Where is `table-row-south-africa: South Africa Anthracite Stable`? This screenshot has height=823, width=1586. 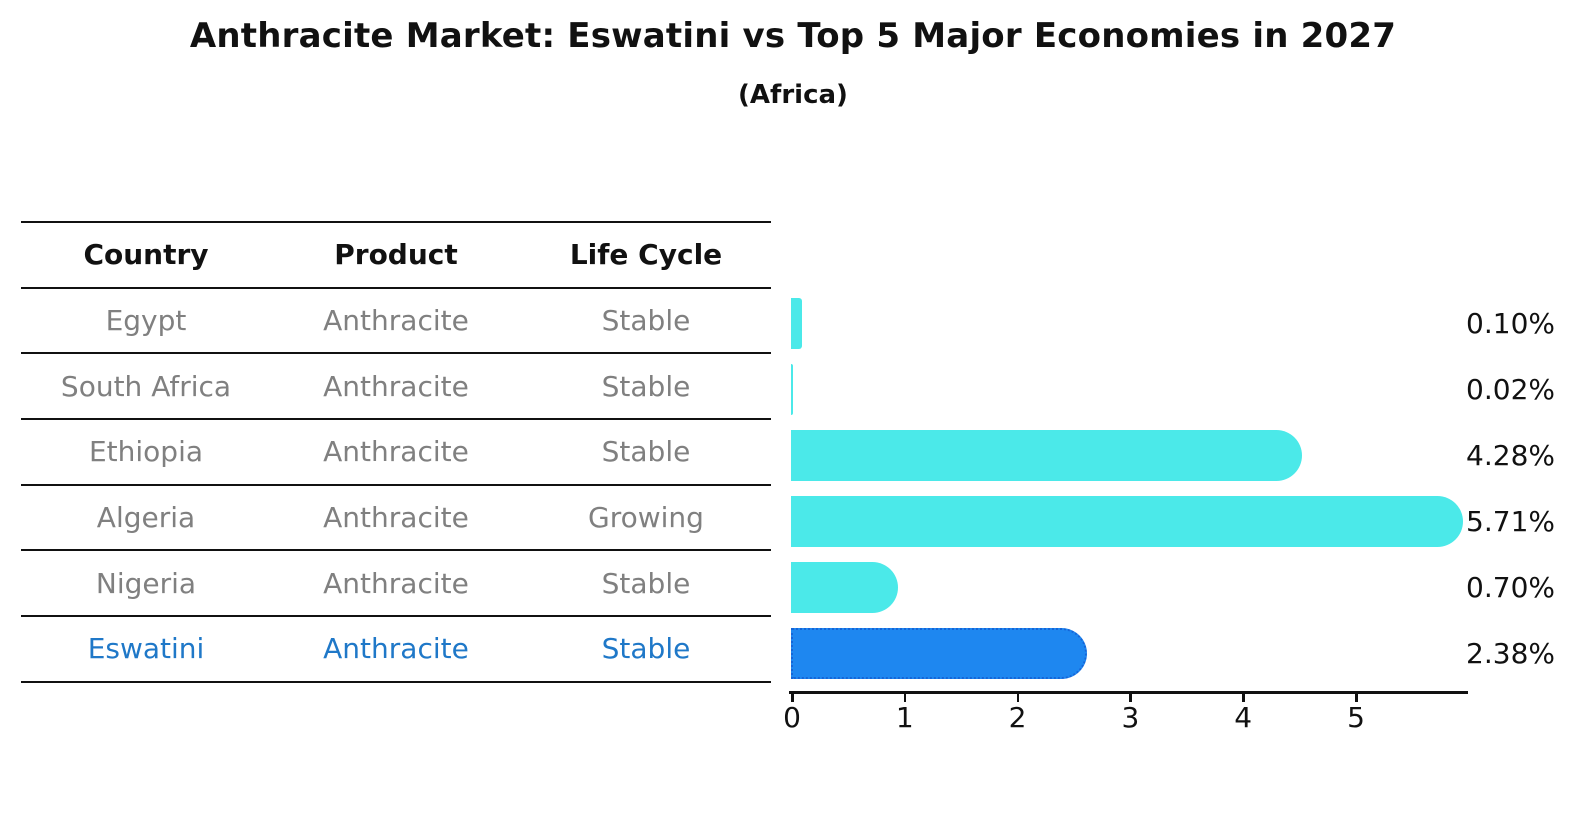
table-row-south-africa: South Africa Anthracite Stable is located at coordinates (396, 387).